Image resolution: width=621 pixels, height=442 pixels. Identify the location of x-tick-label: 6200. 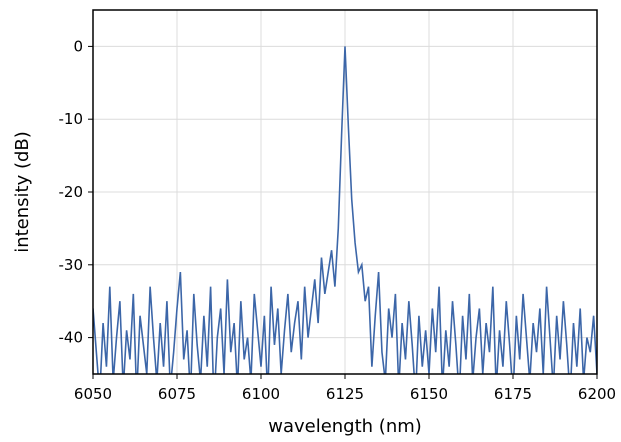
(597, 394).